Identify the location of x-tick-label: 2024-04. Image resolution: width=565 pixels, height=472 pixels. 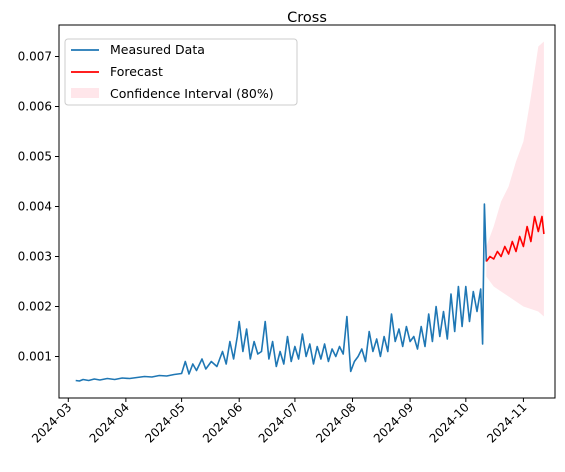
(109, 422).